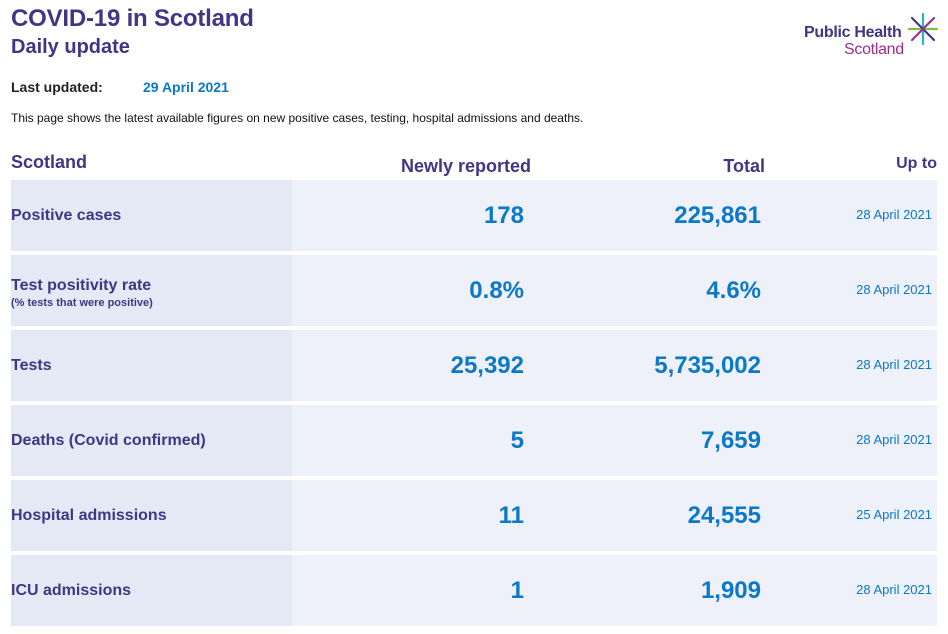  I want to click on up-to-date: 25 April 2021, so click(894, 514).